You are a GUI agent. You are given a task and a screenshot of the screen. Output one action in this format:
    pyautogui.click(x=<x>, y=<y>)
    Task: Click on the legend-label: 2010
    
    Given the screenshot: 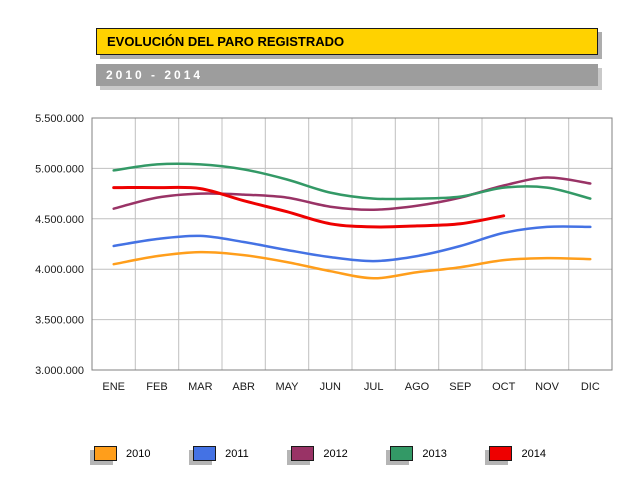 What is the action you would take?
    pyautogui.click(x=138, y=453)
    